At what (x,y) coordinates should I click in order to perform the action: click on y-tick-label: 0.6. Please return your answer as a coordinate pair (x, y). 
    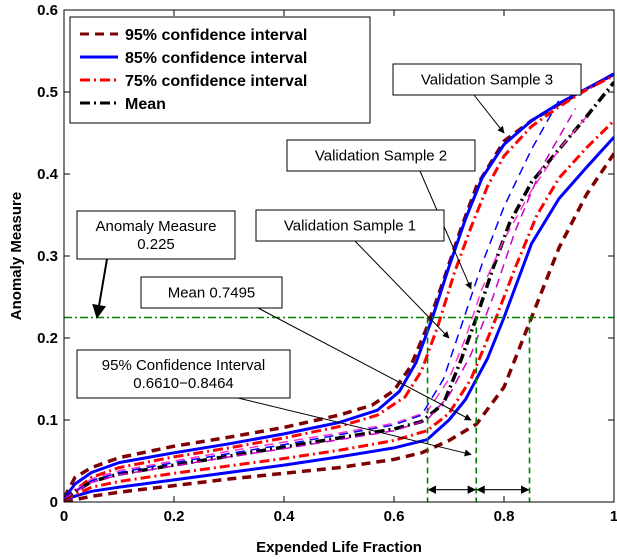
    Looking at the image, I should click on (47, 10).